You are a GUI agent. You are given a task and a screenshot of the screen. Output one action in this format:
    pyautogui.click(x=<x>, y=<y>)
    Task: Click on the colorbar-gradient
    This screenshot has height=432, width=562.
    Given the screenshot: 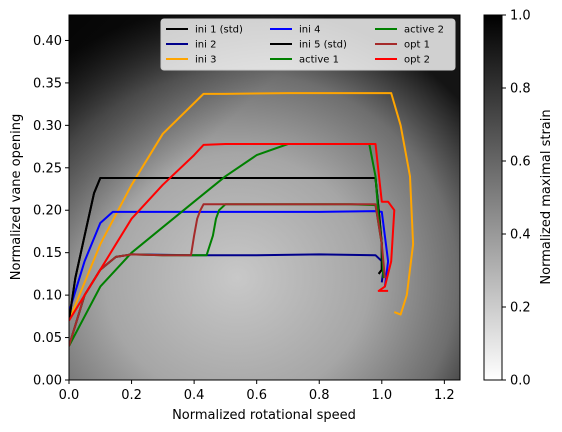 What is the action you would take?
    pyautogui.click(x=493, y=197)
    